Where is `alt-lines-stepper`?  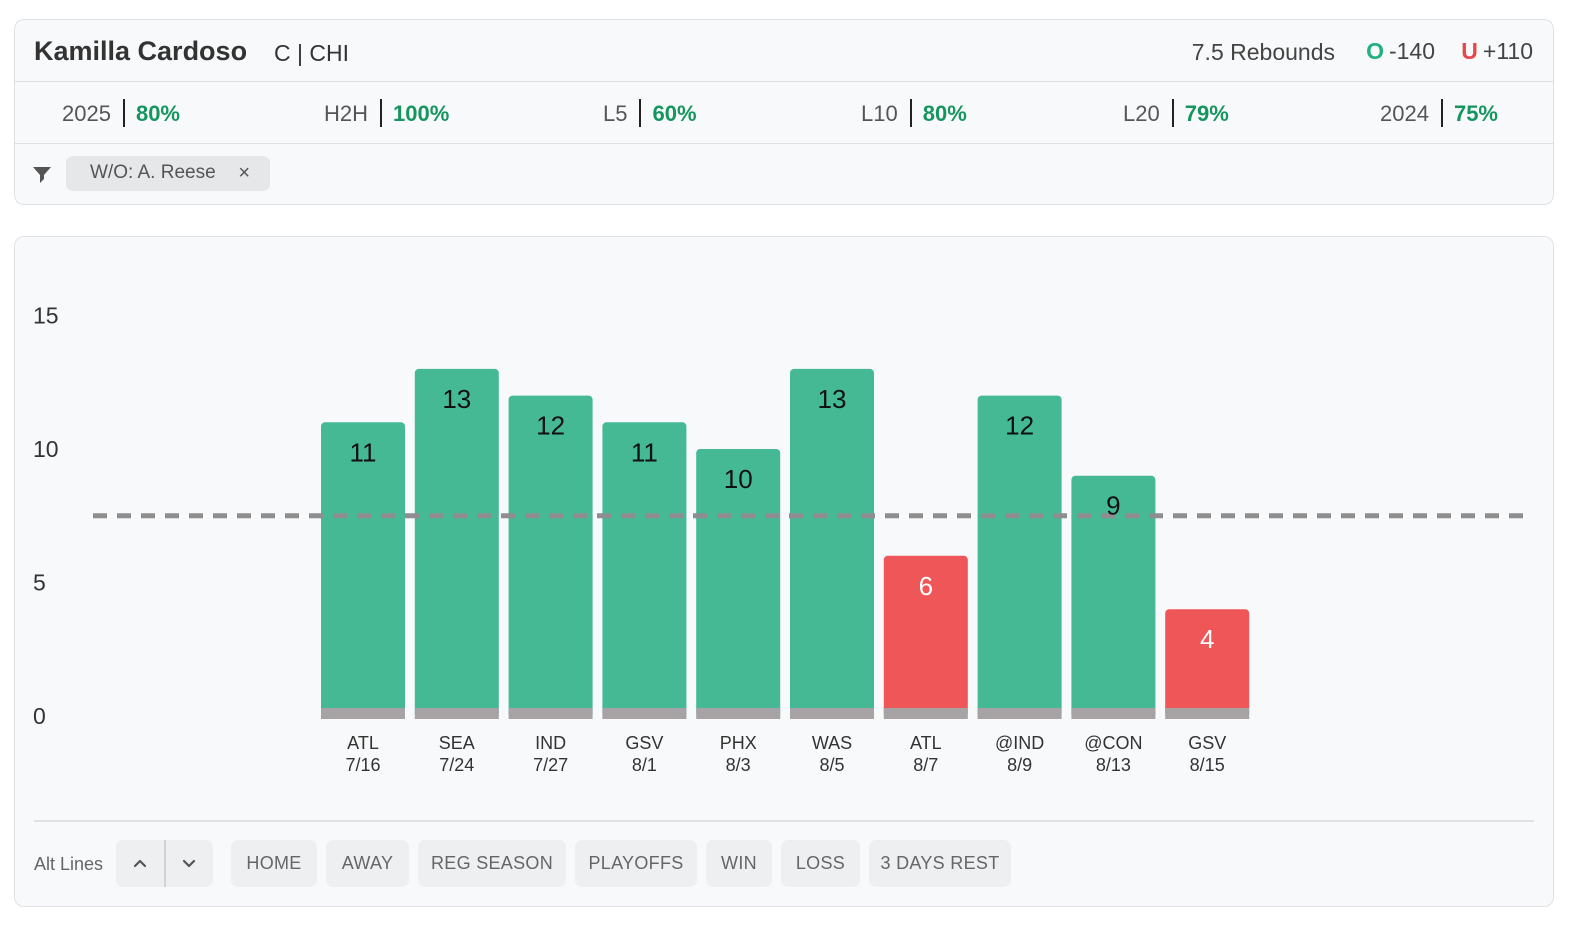
alt-lines-stepper is located at coordinates (164, 863).